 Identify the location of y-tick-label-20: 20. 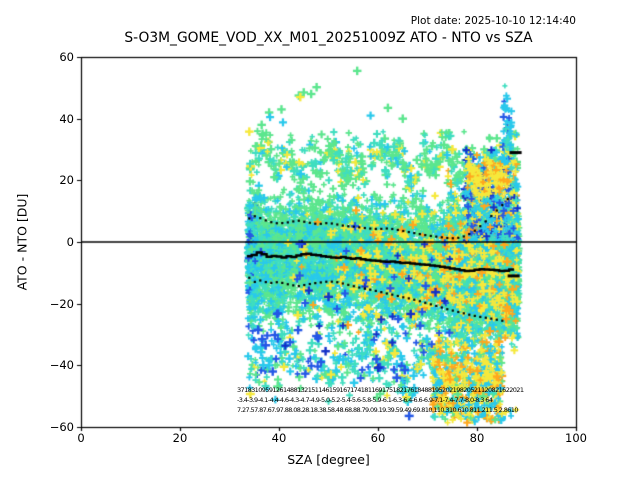
(66, 180).